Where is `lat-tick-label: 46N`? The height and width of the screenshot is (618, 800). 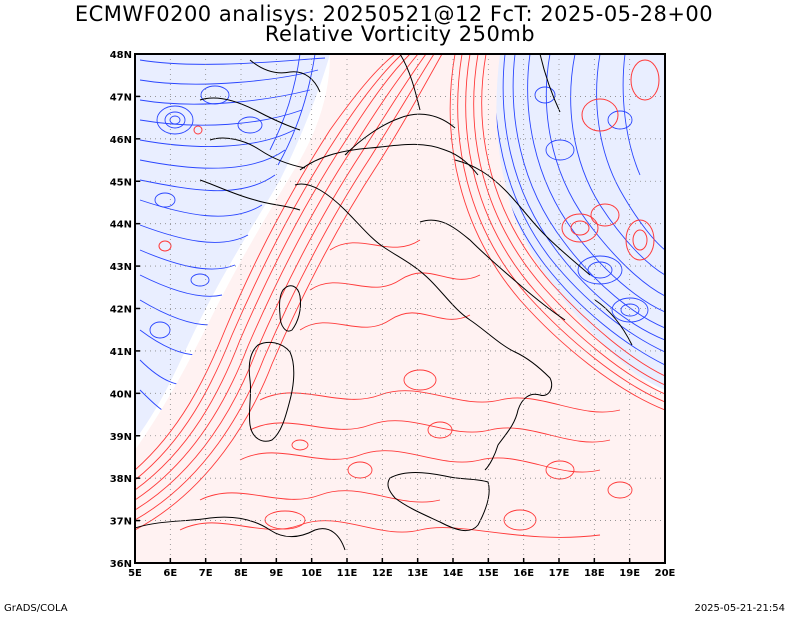
lat-tick-label: 46N is located at coordinates (121, 140).